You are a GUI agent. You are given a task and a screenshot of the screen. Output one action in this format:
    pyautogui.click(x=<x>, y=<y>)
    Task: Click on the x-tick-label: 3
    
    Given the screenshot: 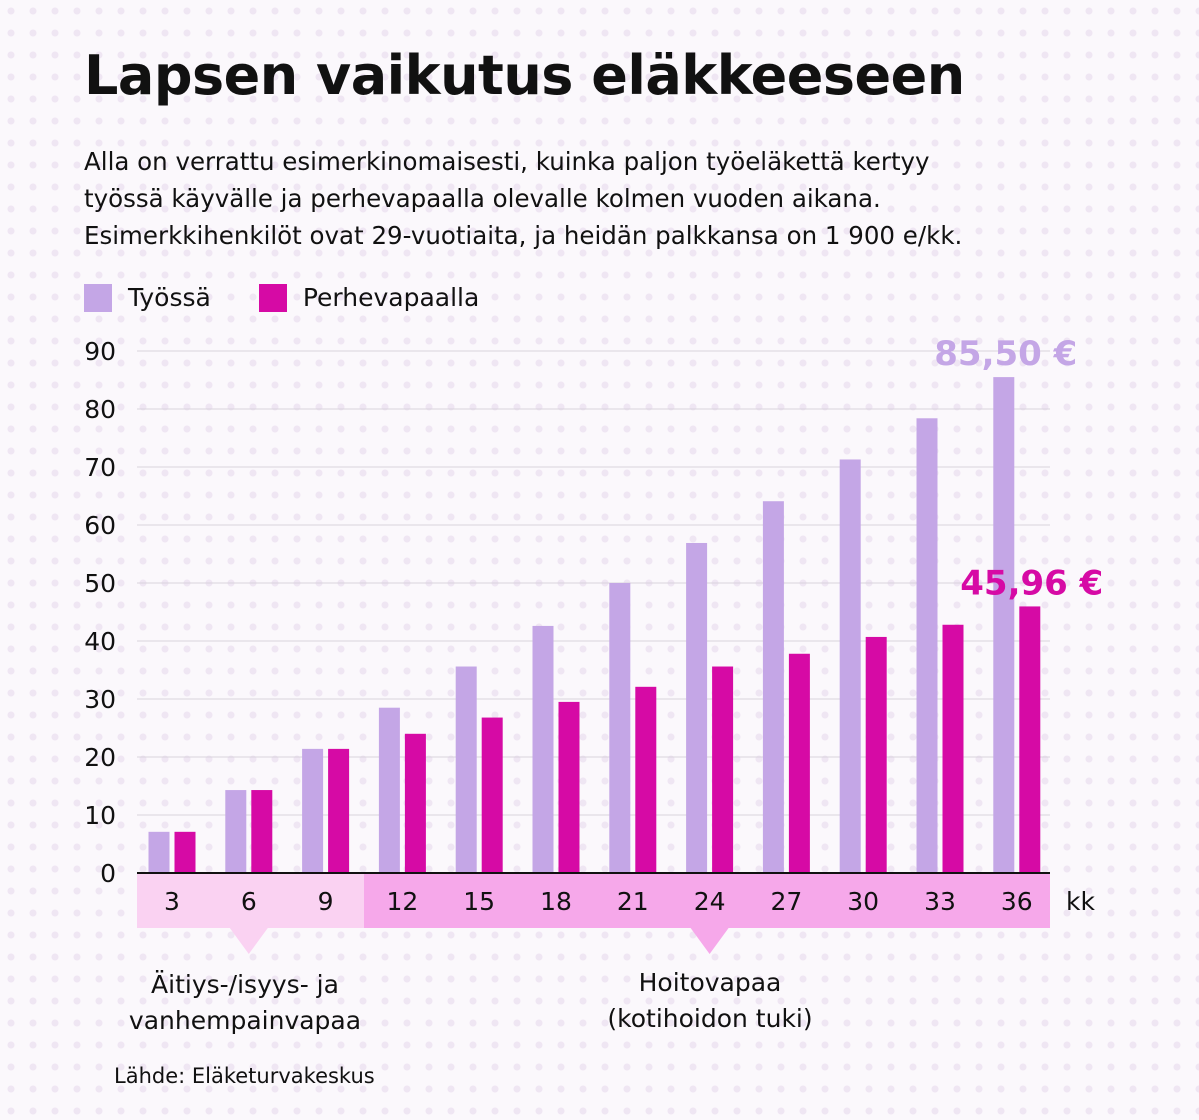 What is the action you would take?
    pyautogui.click(x=172, y=901)
    